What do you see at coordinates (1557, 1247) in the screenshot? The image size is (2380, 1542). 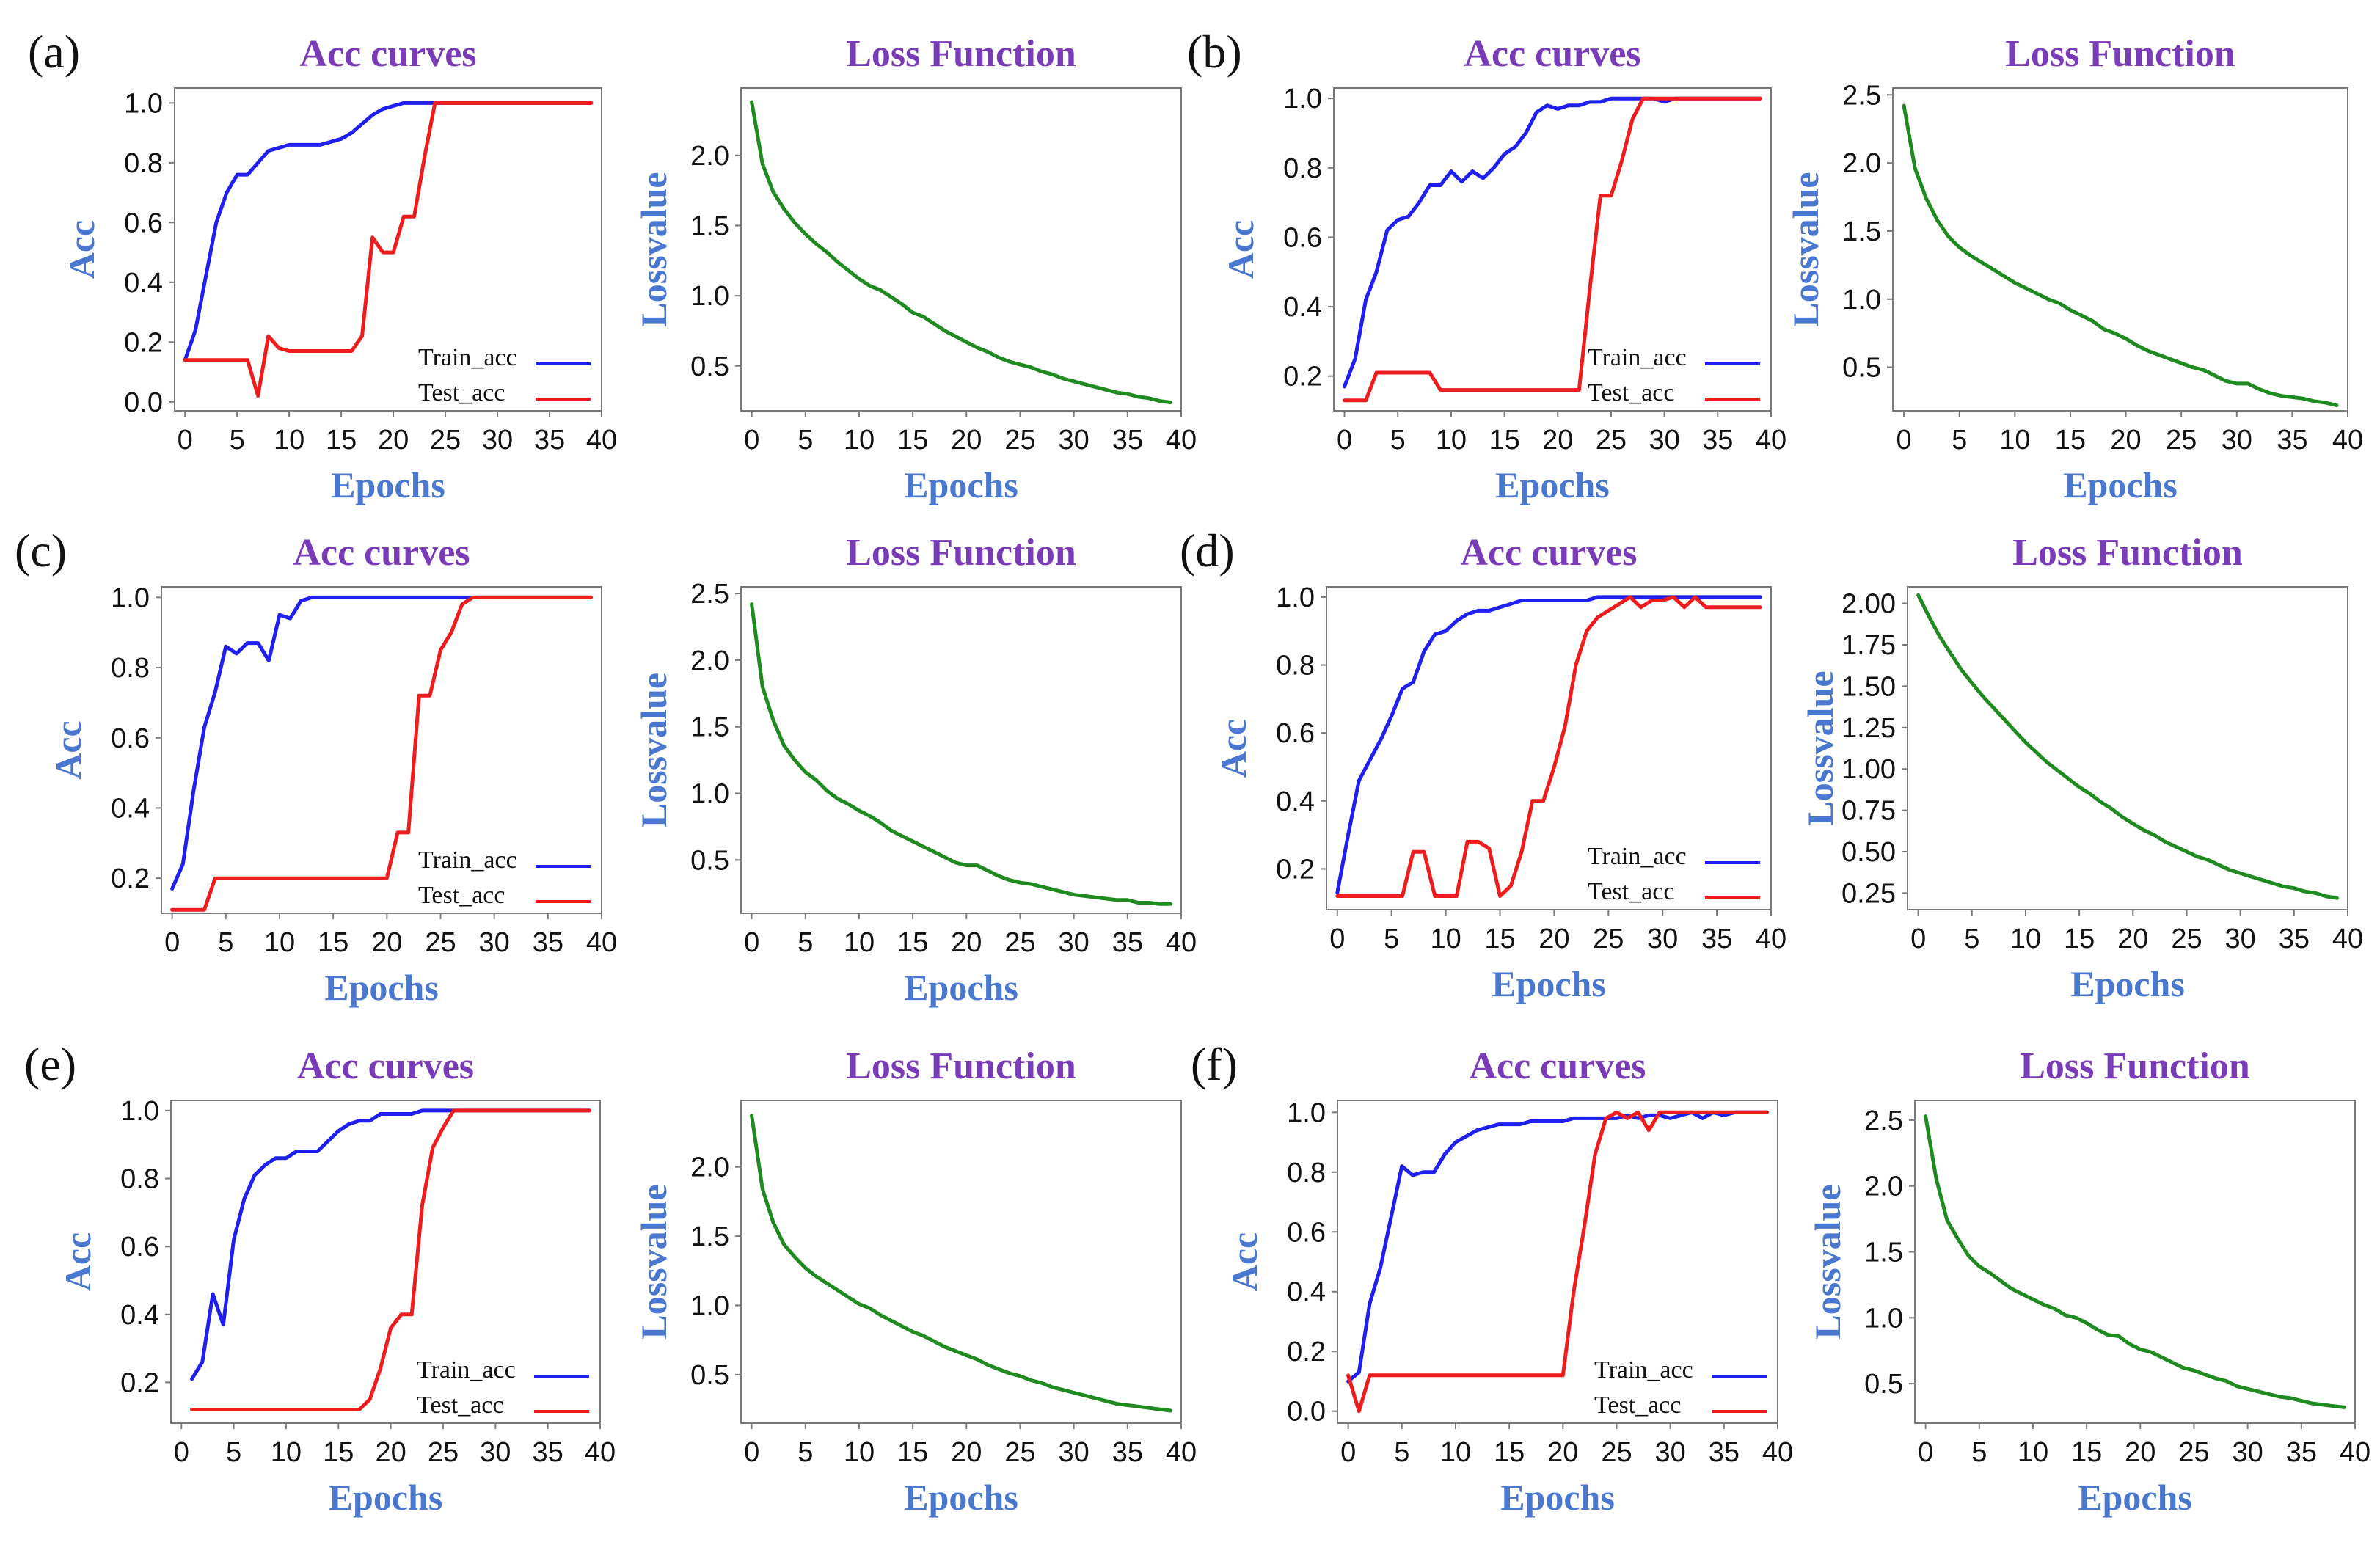 I see `f-acc-series-train_acc-line` at bounding box center [1557, 1247].